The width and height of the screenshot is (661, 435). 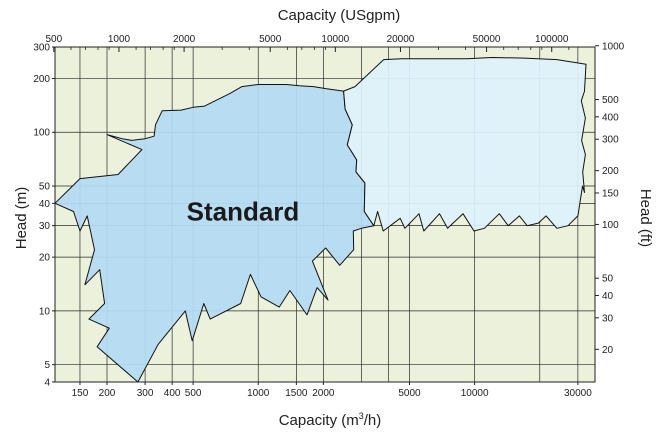 What do you see at coordinates (610, 100) in the screenshot?
I see `right-tick-label: 500` at bounding box center [610, 100].